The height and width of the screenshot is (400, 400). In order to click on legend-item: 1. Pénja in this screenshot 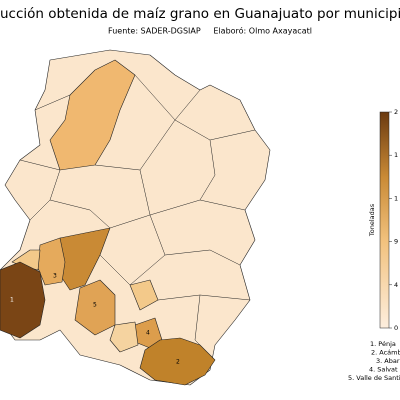, I will do `click(383, 344)`.